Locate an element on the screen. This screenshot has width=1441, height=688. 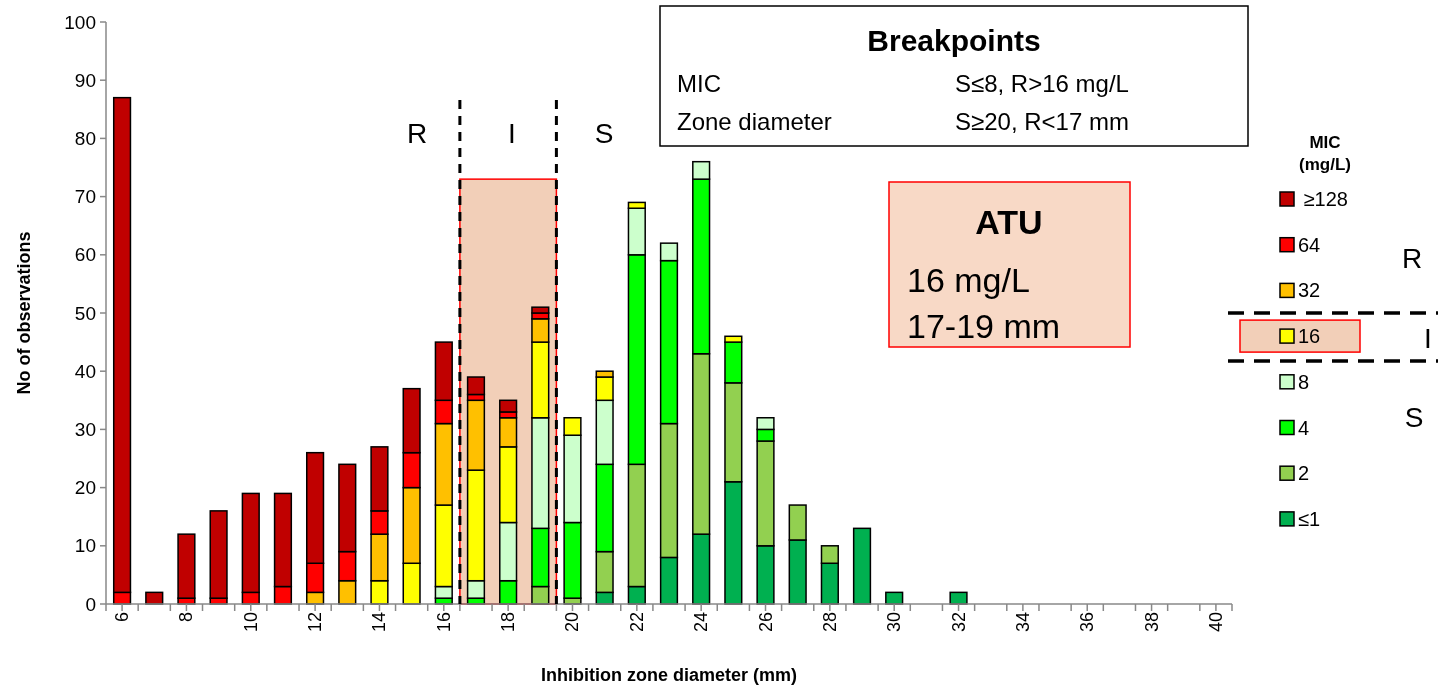
y-tick-label: 60 is located at coordinates (85, 255).